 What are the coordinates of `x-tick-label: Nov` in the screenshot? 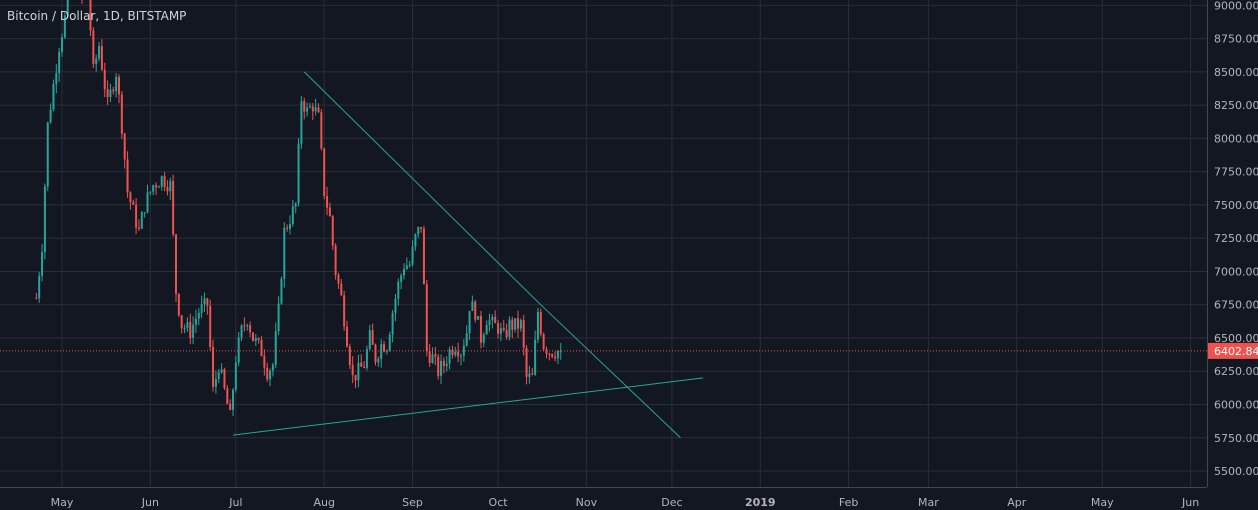 It's located at (587, 502).